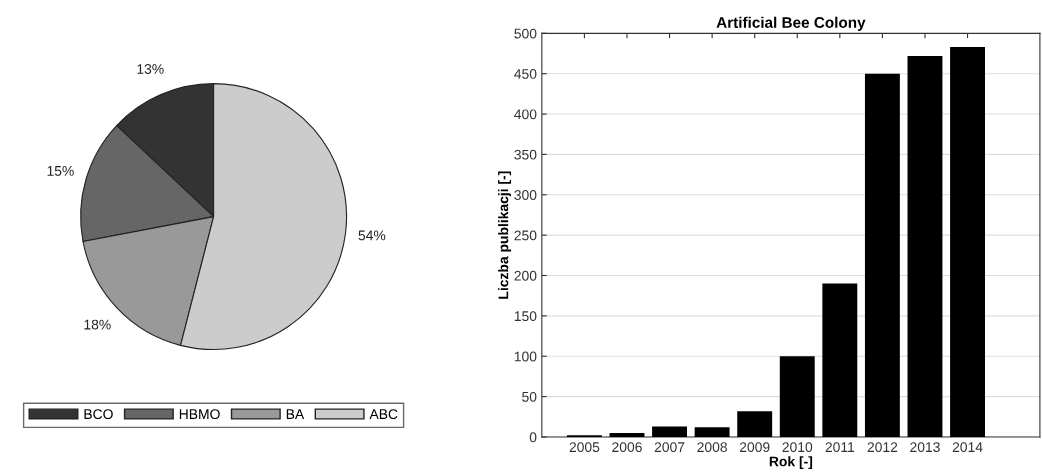 The height and width of the screenshot is (476, 1042). What do you see at coordinates (669, 447) in the screenshot?
I see `x-tick-label: 2007` at bounding box center [669, 447].